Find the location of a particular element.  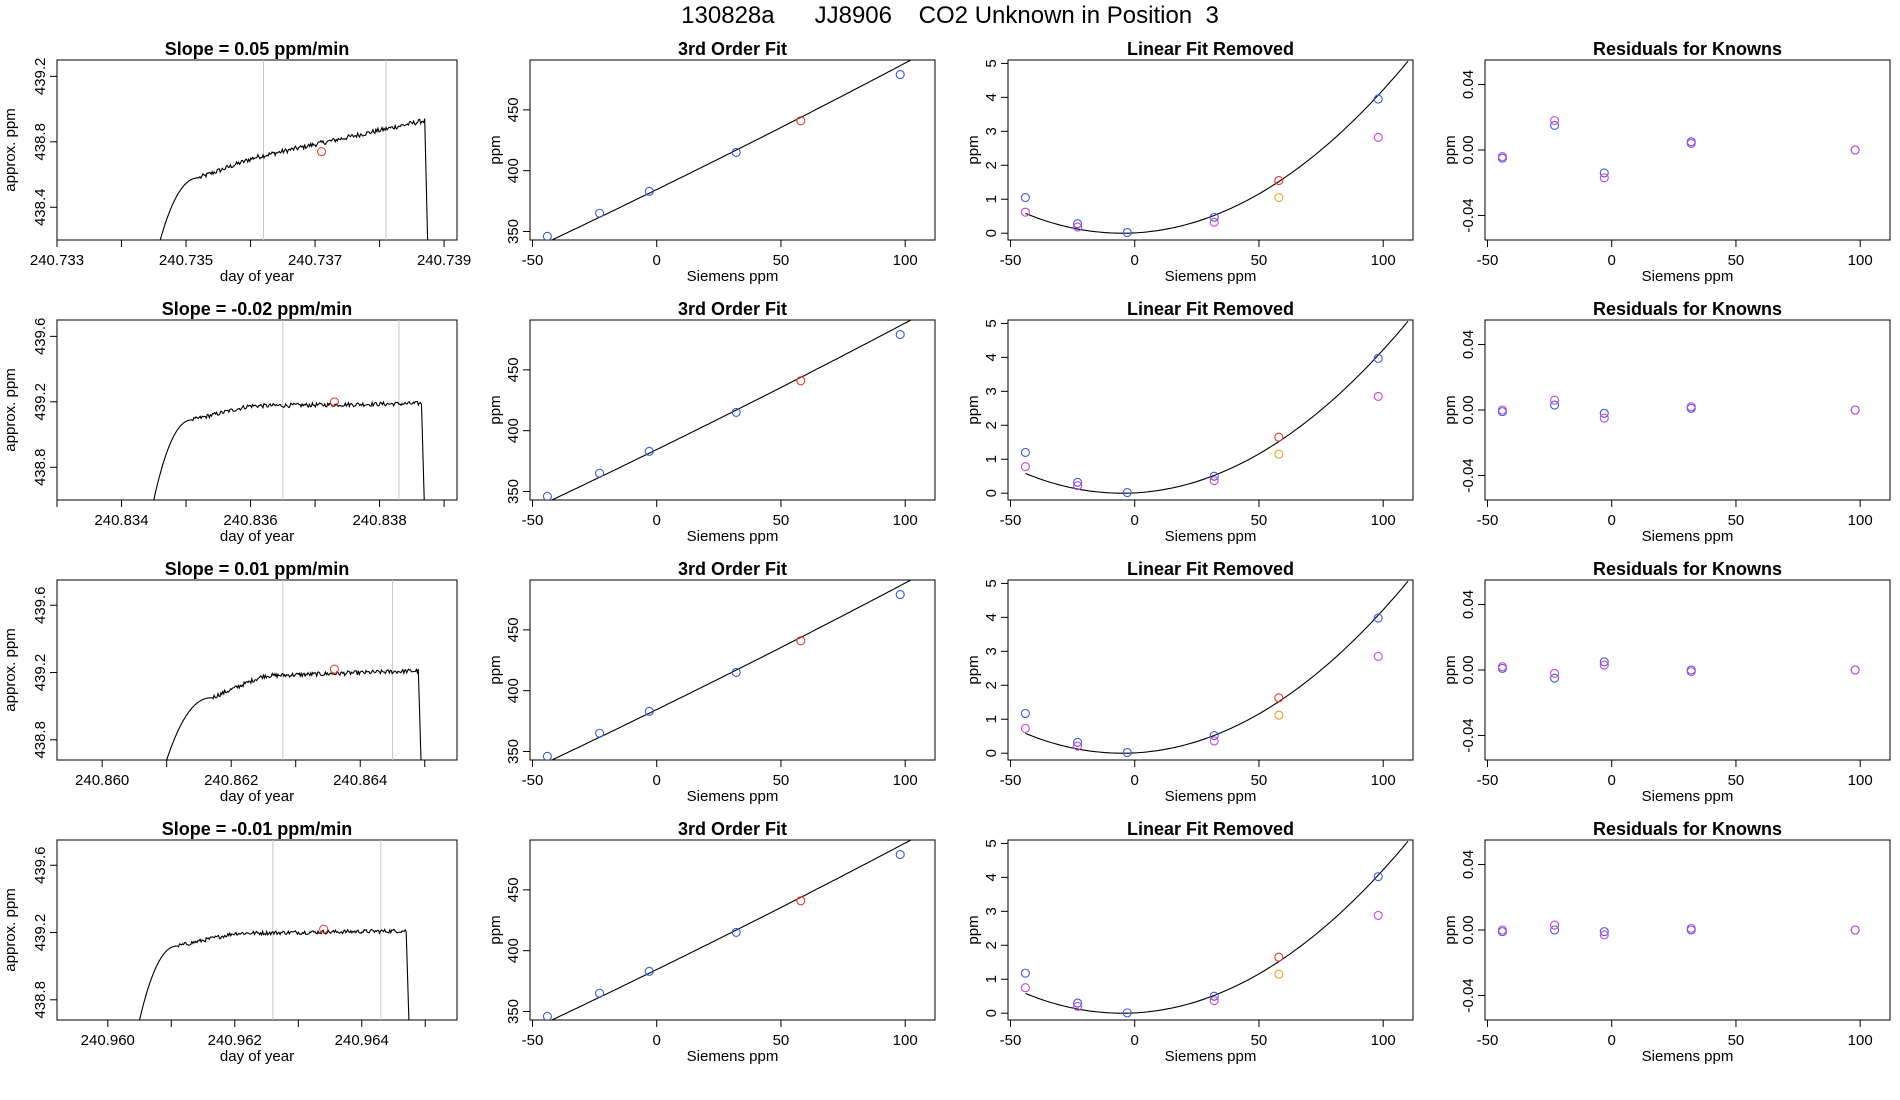

x-tick-label: 240.834 is located at coordinates (121, 520).